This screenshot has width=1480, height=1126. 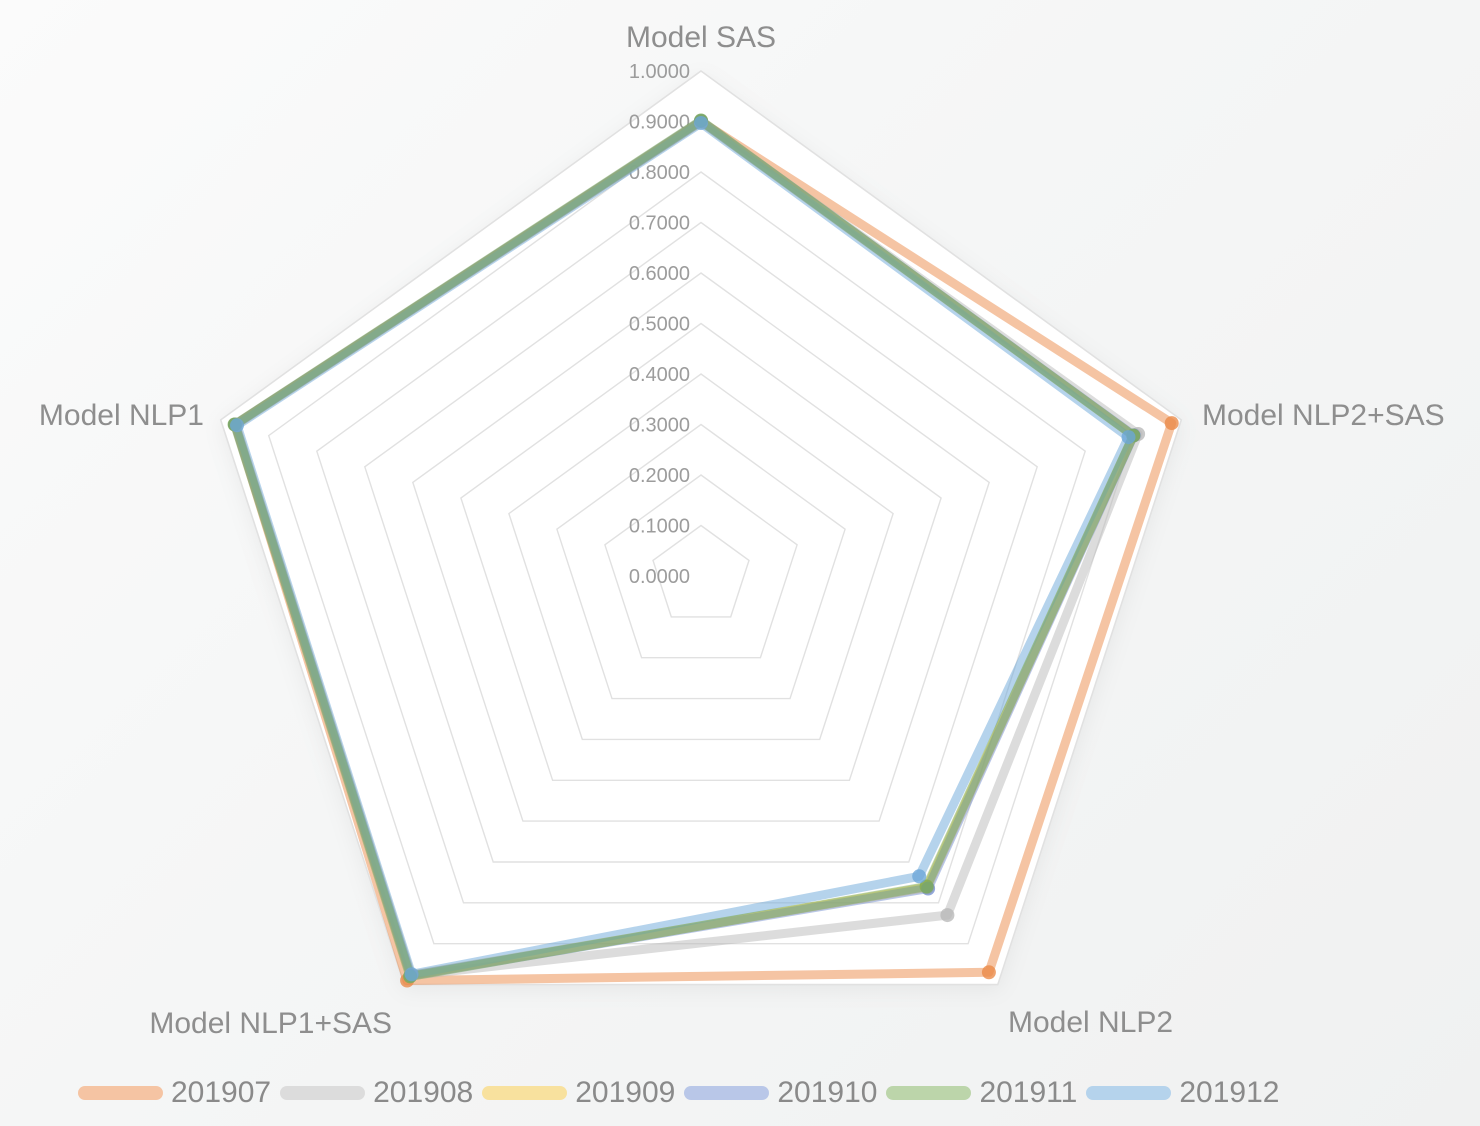 What do you see at coordinates (659, 577) in the screenshot?
I see `tick-label: 0.0000` at bounding box center [659, 577].